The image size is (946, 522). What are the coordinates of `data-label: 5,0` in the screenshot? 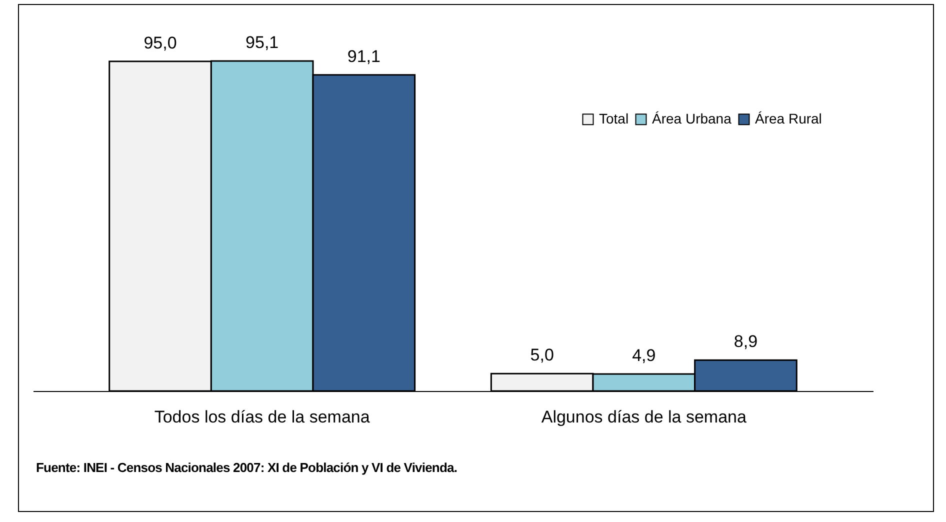 It's located at (542, 355).